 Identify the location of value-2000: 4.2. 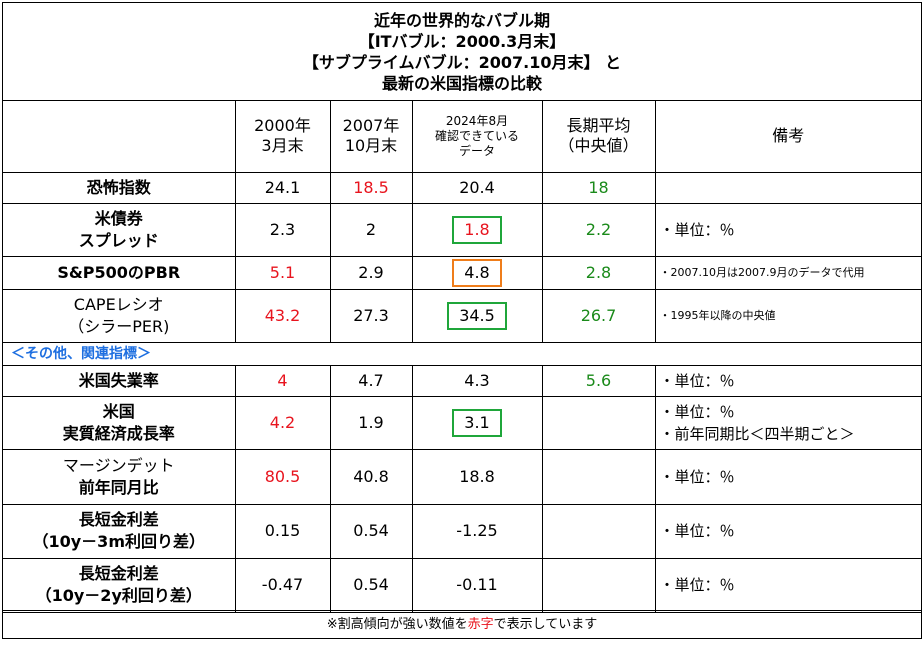
(282, 422).